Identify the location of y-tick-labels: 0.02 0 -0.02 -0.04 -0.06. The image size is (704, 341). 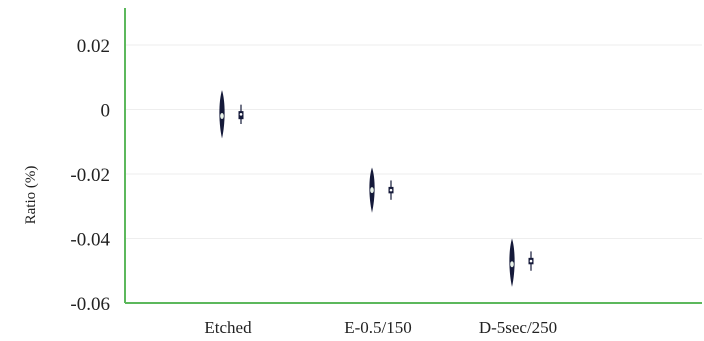
(90, 175).